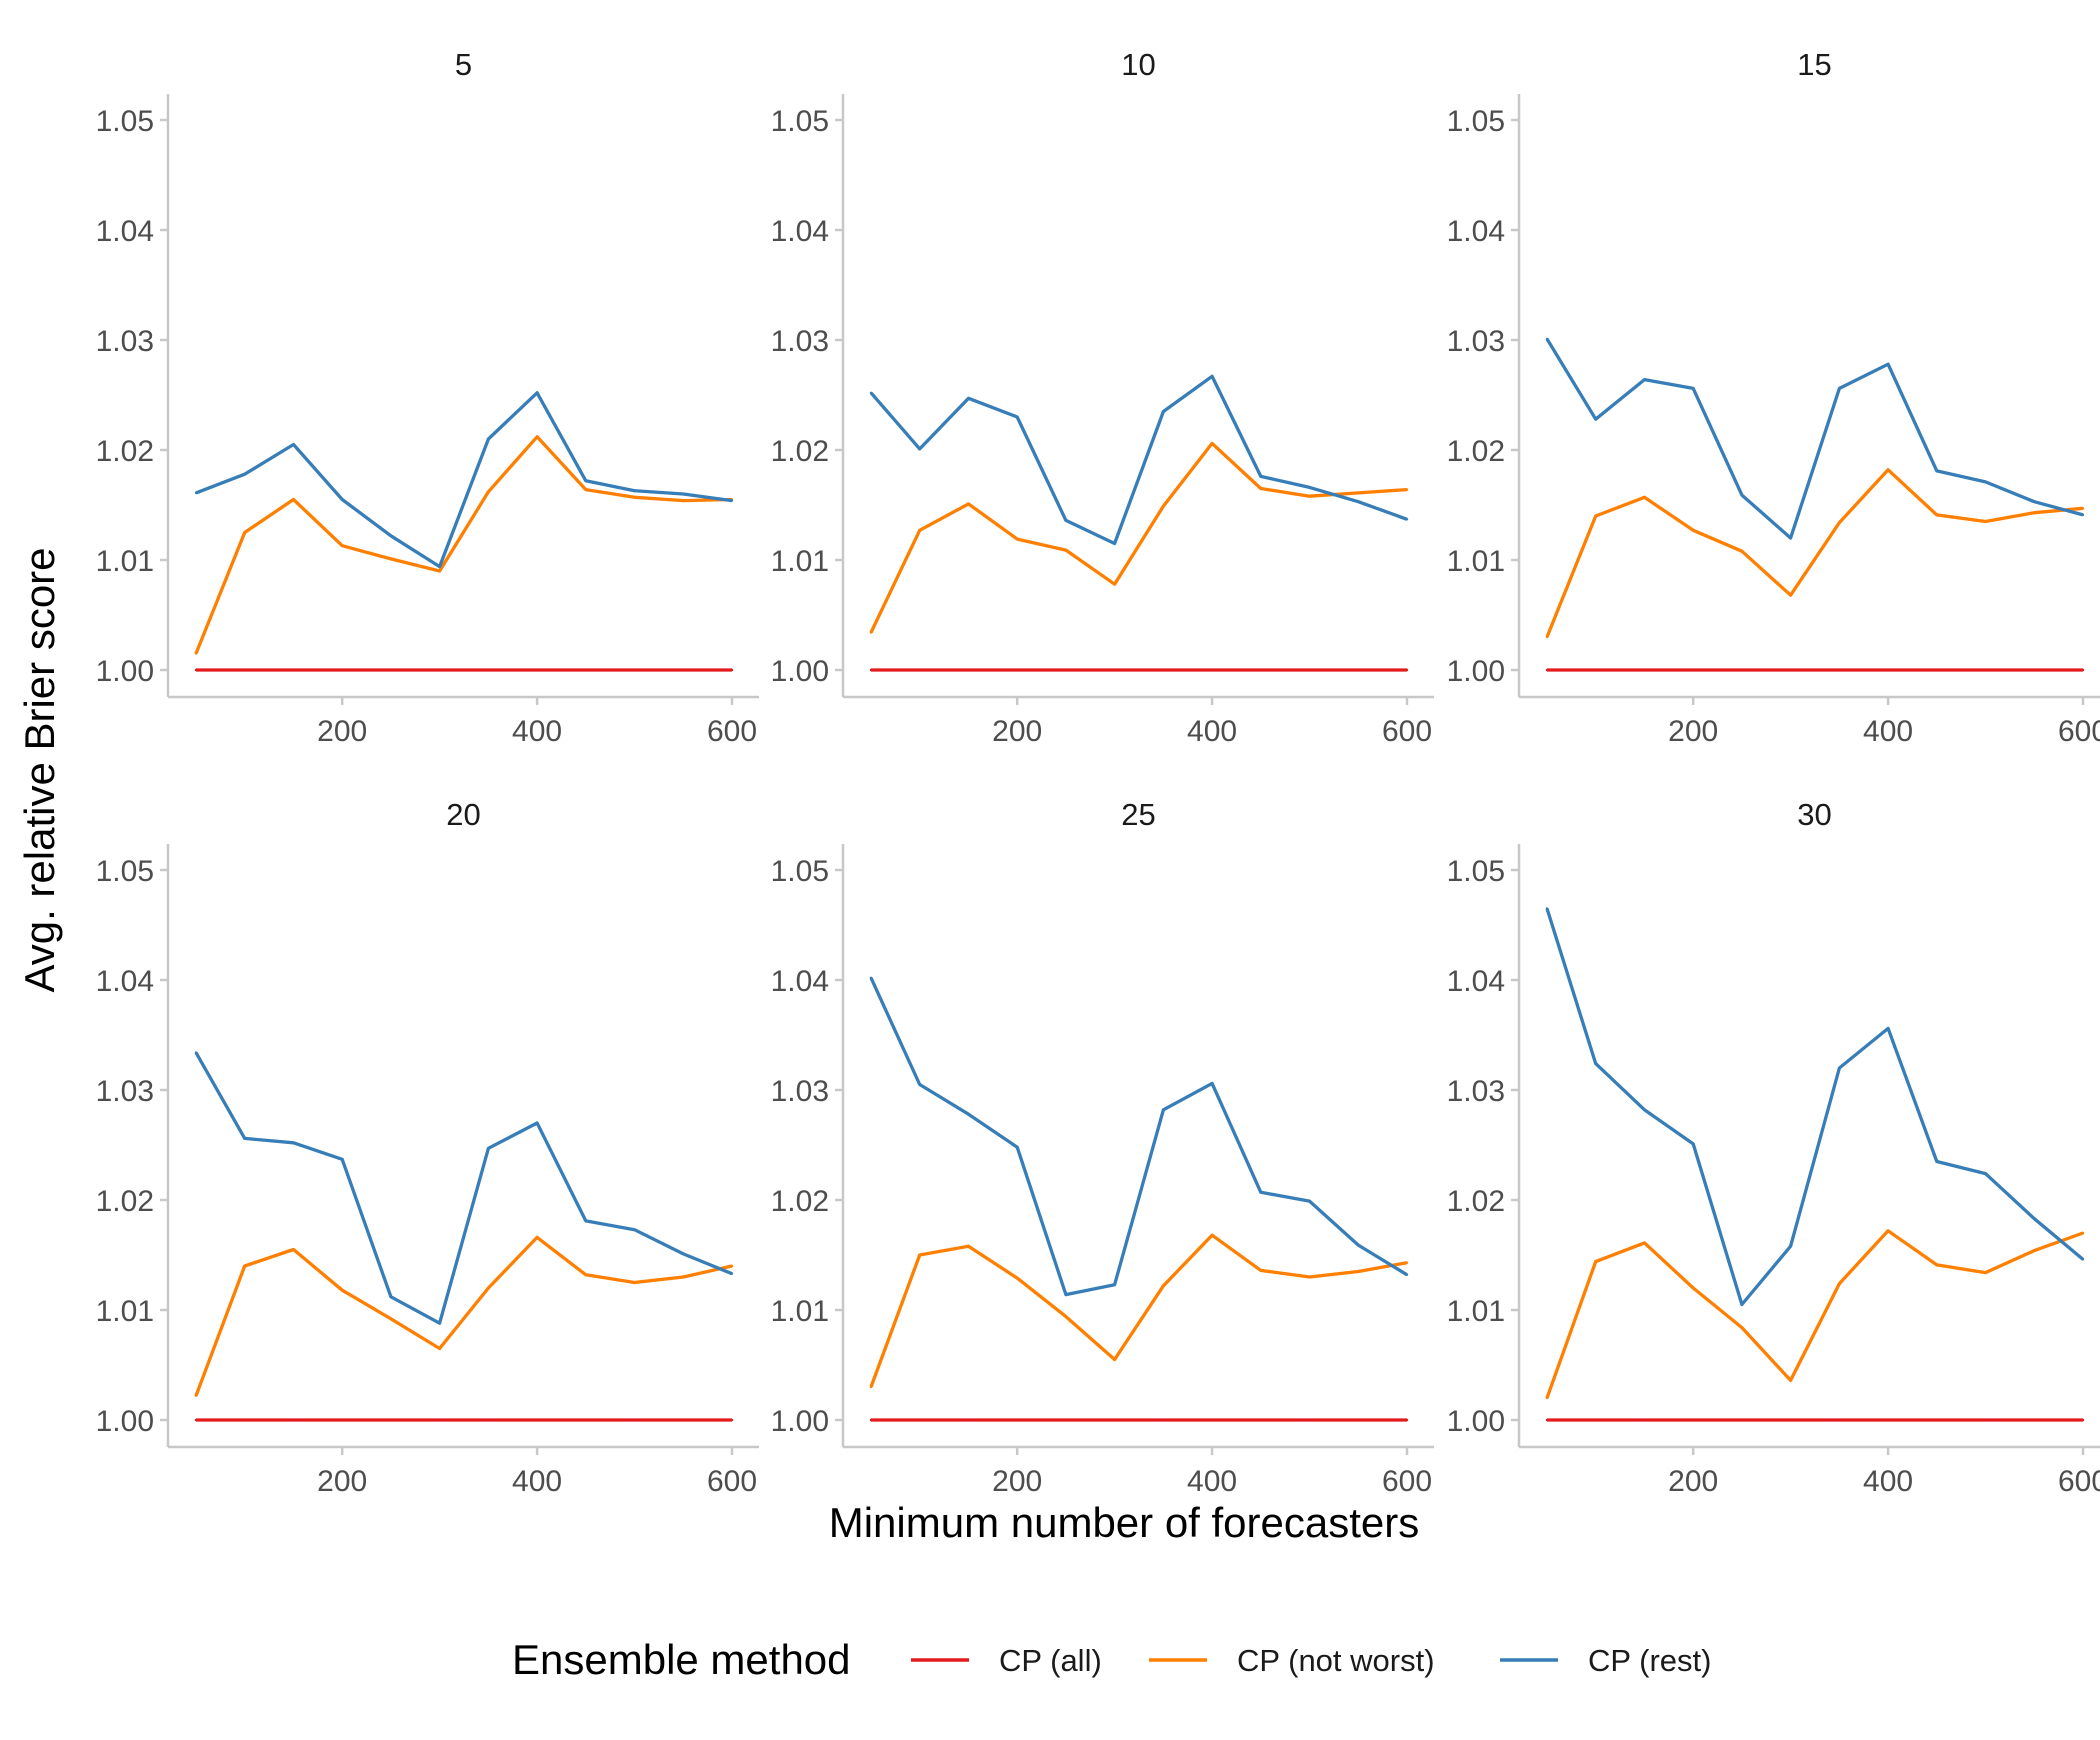 The image size is (2100, 1740). I want to click on facet-panel: 25 1.00 1.01 1.02 1.03 1.04 1.05 200 400 600, so click(1102, 1147).